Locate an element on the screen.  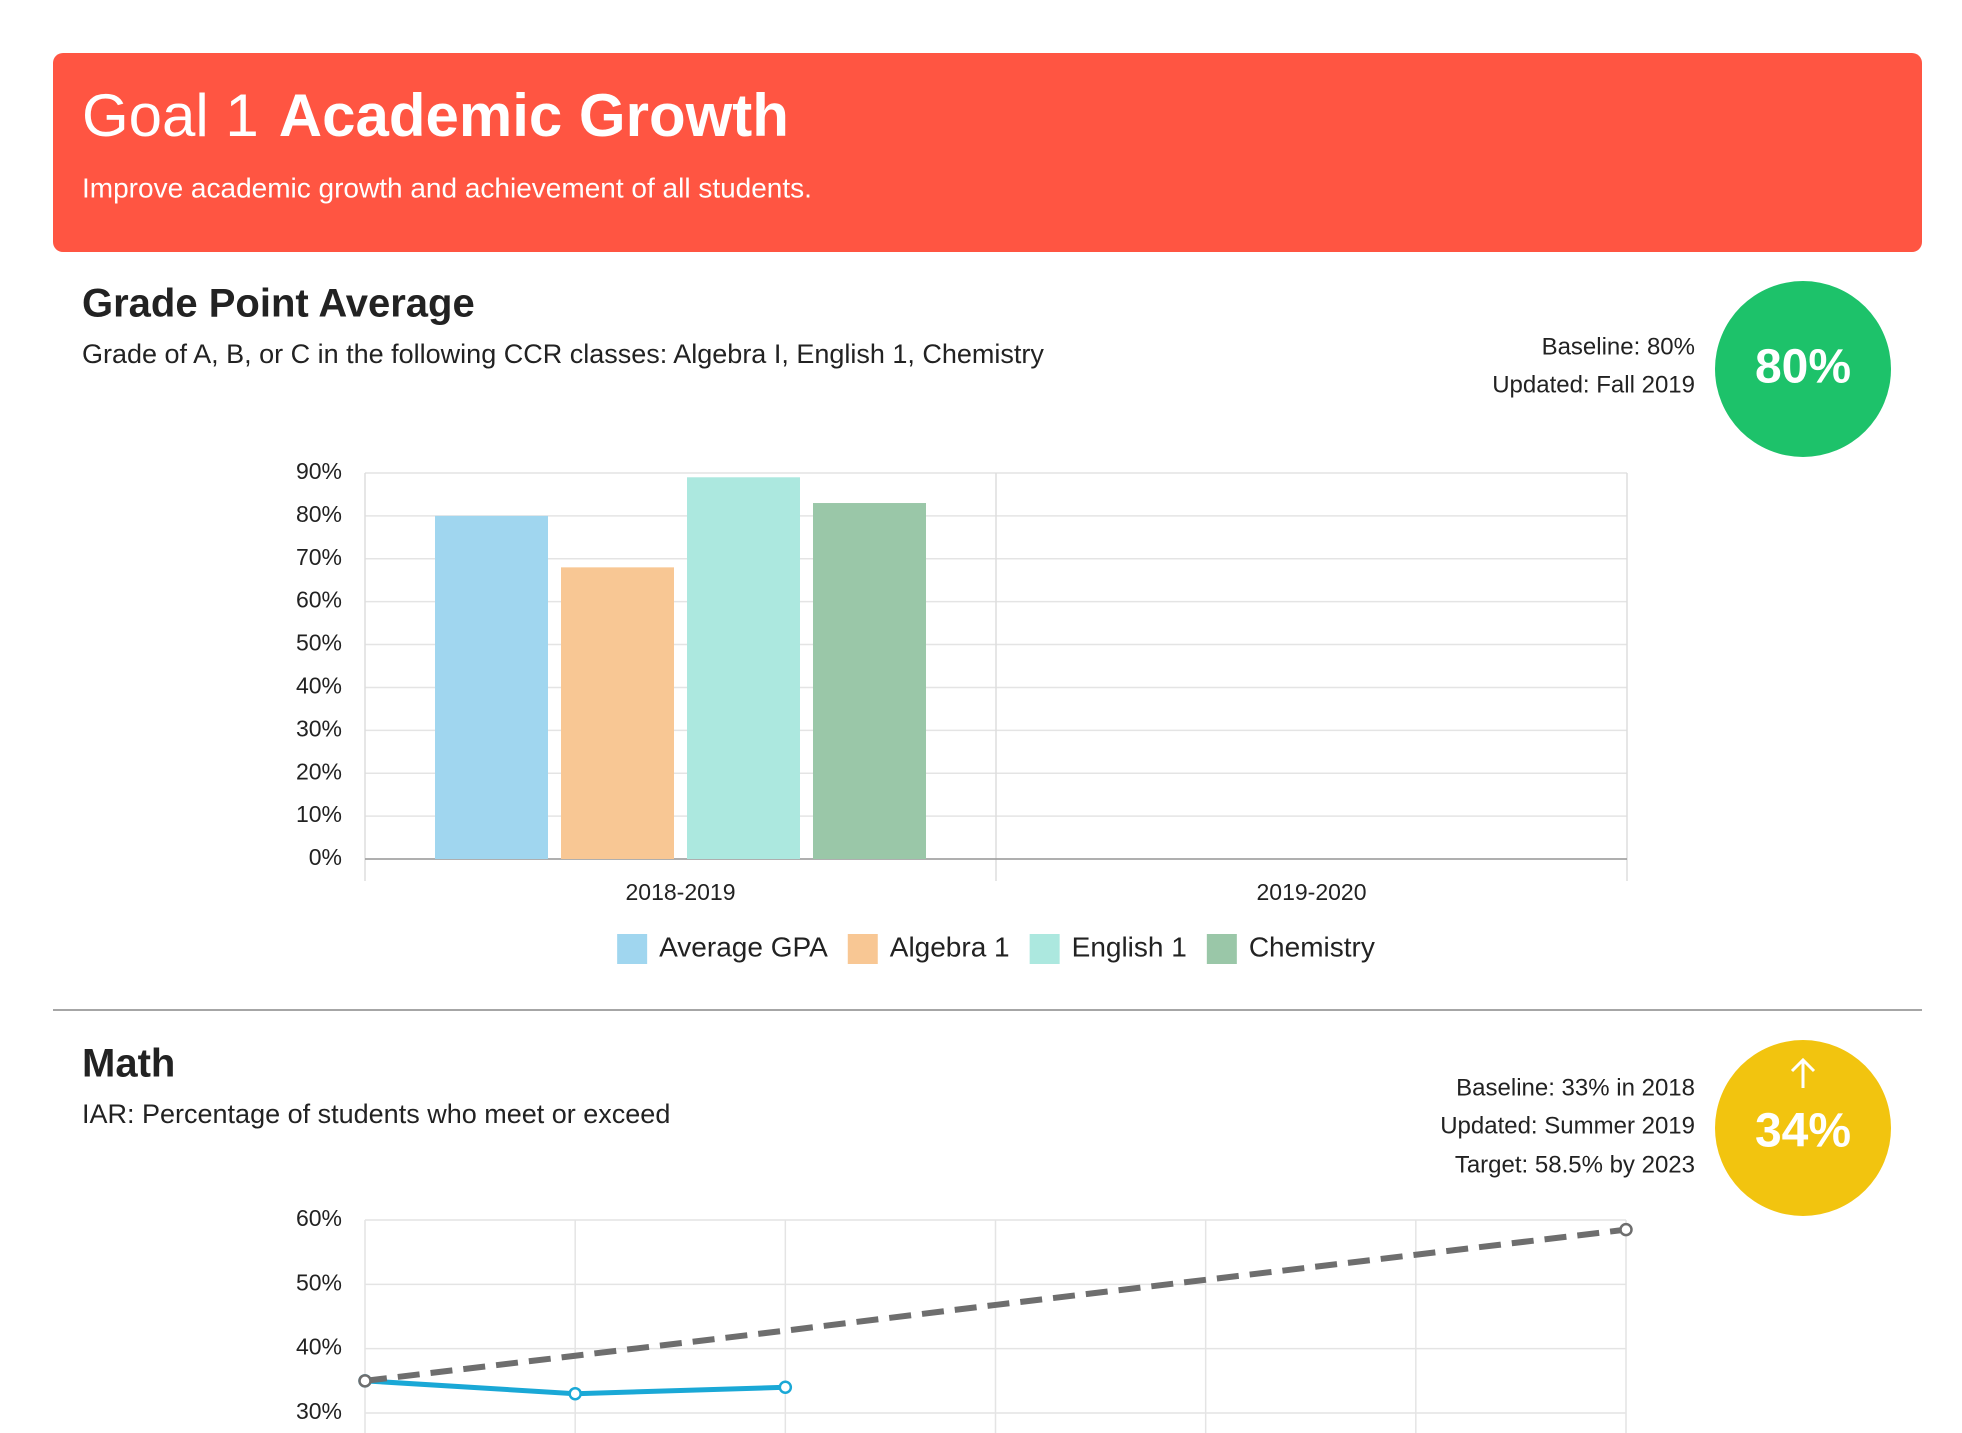
section-title: Grade Point Average is located at coordinates (278, 304).